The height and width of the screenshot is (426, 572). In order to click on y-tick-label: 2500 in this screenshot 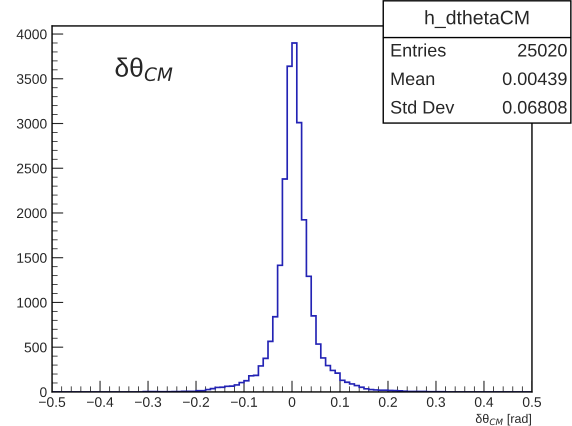, I will do `click(31, 169)`.